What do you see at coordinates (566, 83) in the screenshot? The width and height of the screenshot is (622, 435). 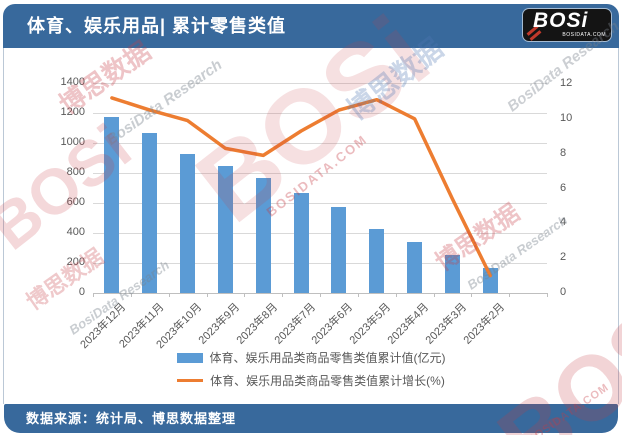 I see `right-axis-label: 12` at bounding box center [566, 83].